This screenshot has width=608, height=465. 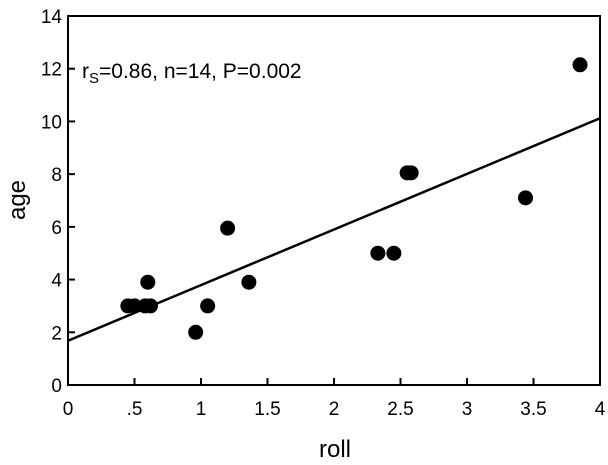 What do you see at coordinates (267, 409) in the screenshot?
I see `x-tick-label: 1.5` at bounding box center [267, 409].